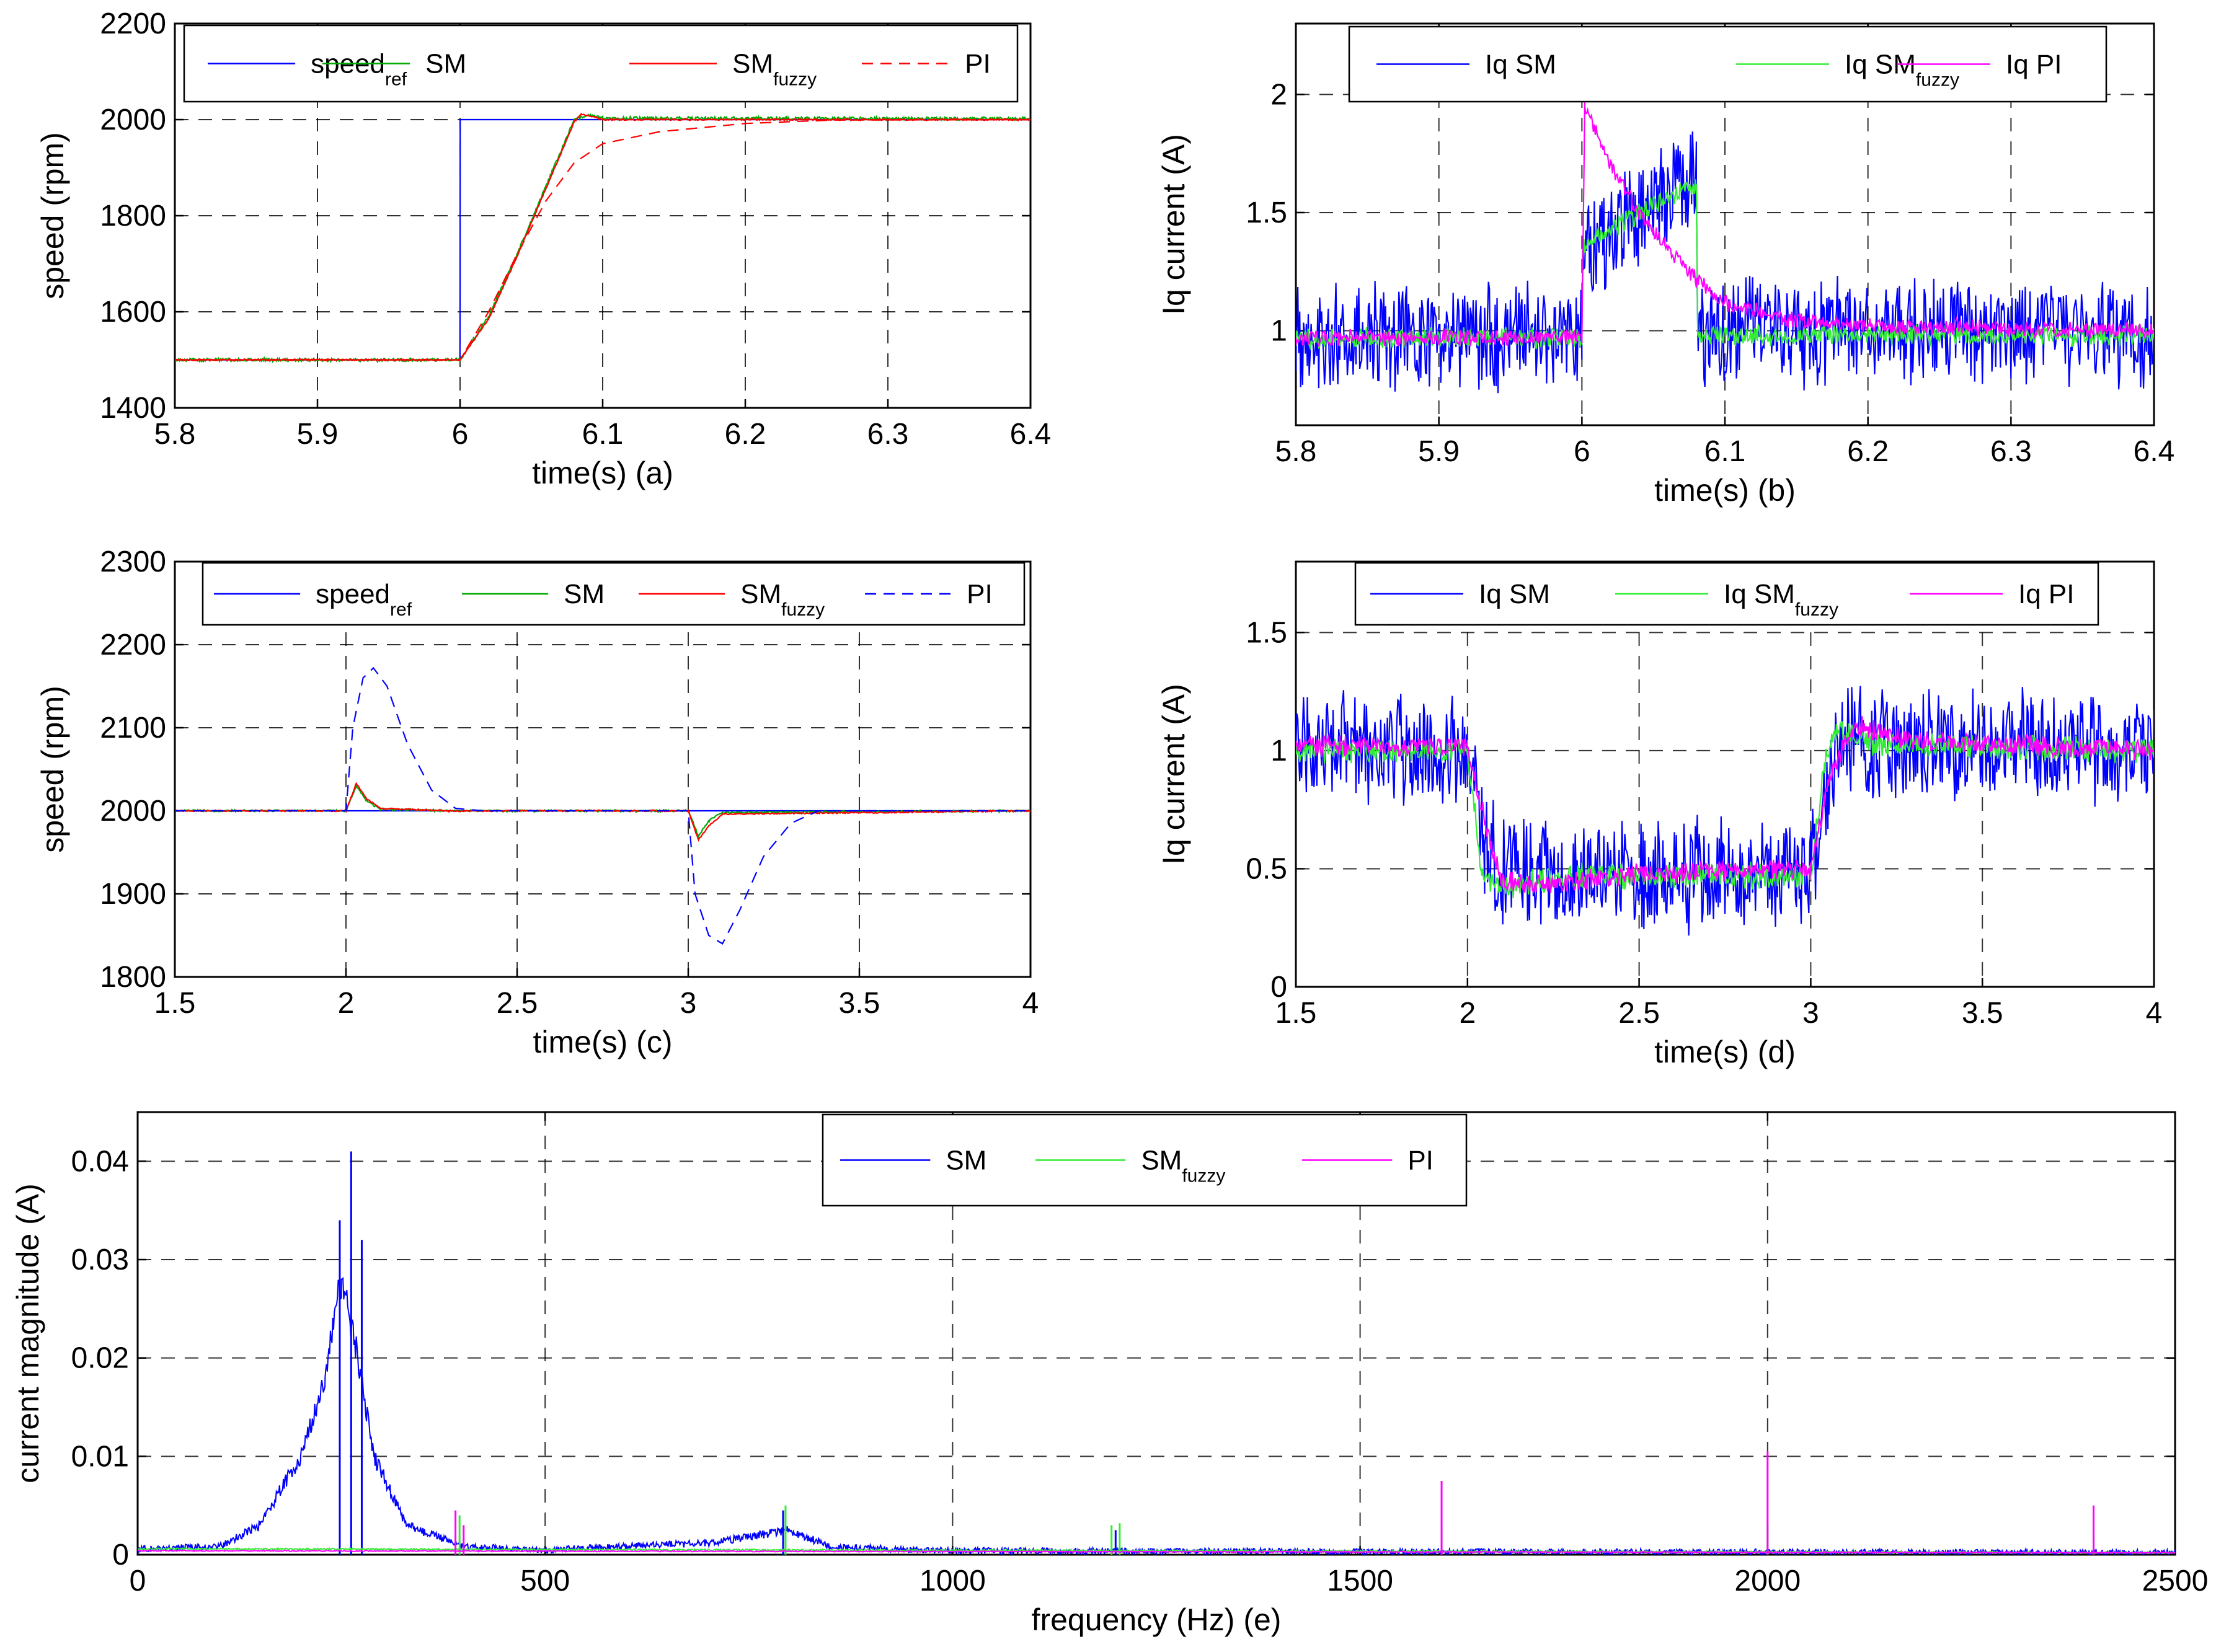 Image resolution: width=2216 pixels, height=1652 pixels. What do you see at coordinates (1278, 94) in the screenshot?
I see `y-tick-label: 2` at bounding box center [1278, 94].